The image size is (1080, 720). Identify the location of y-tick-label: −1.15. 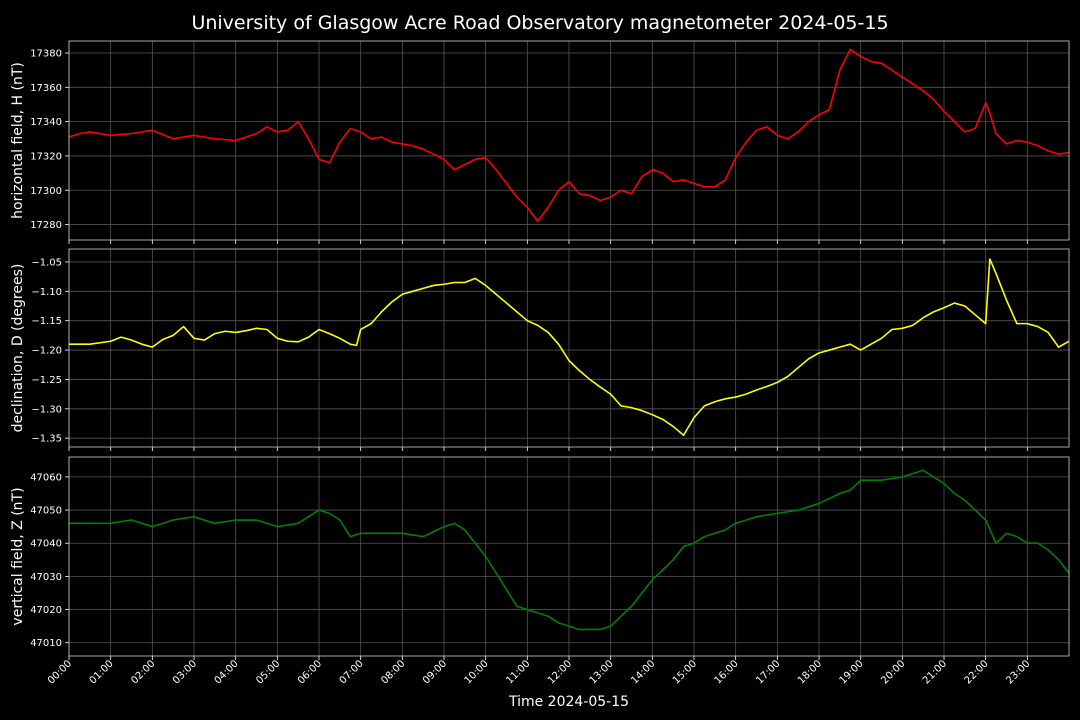
(46, 321).